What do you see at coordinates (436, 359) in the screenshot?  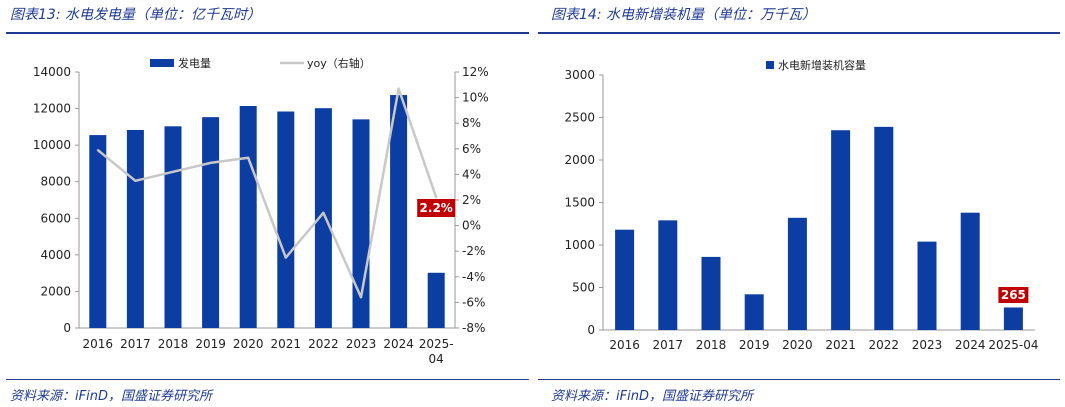 I see `x-tick-label: 04` at bounding box center [436, 359].